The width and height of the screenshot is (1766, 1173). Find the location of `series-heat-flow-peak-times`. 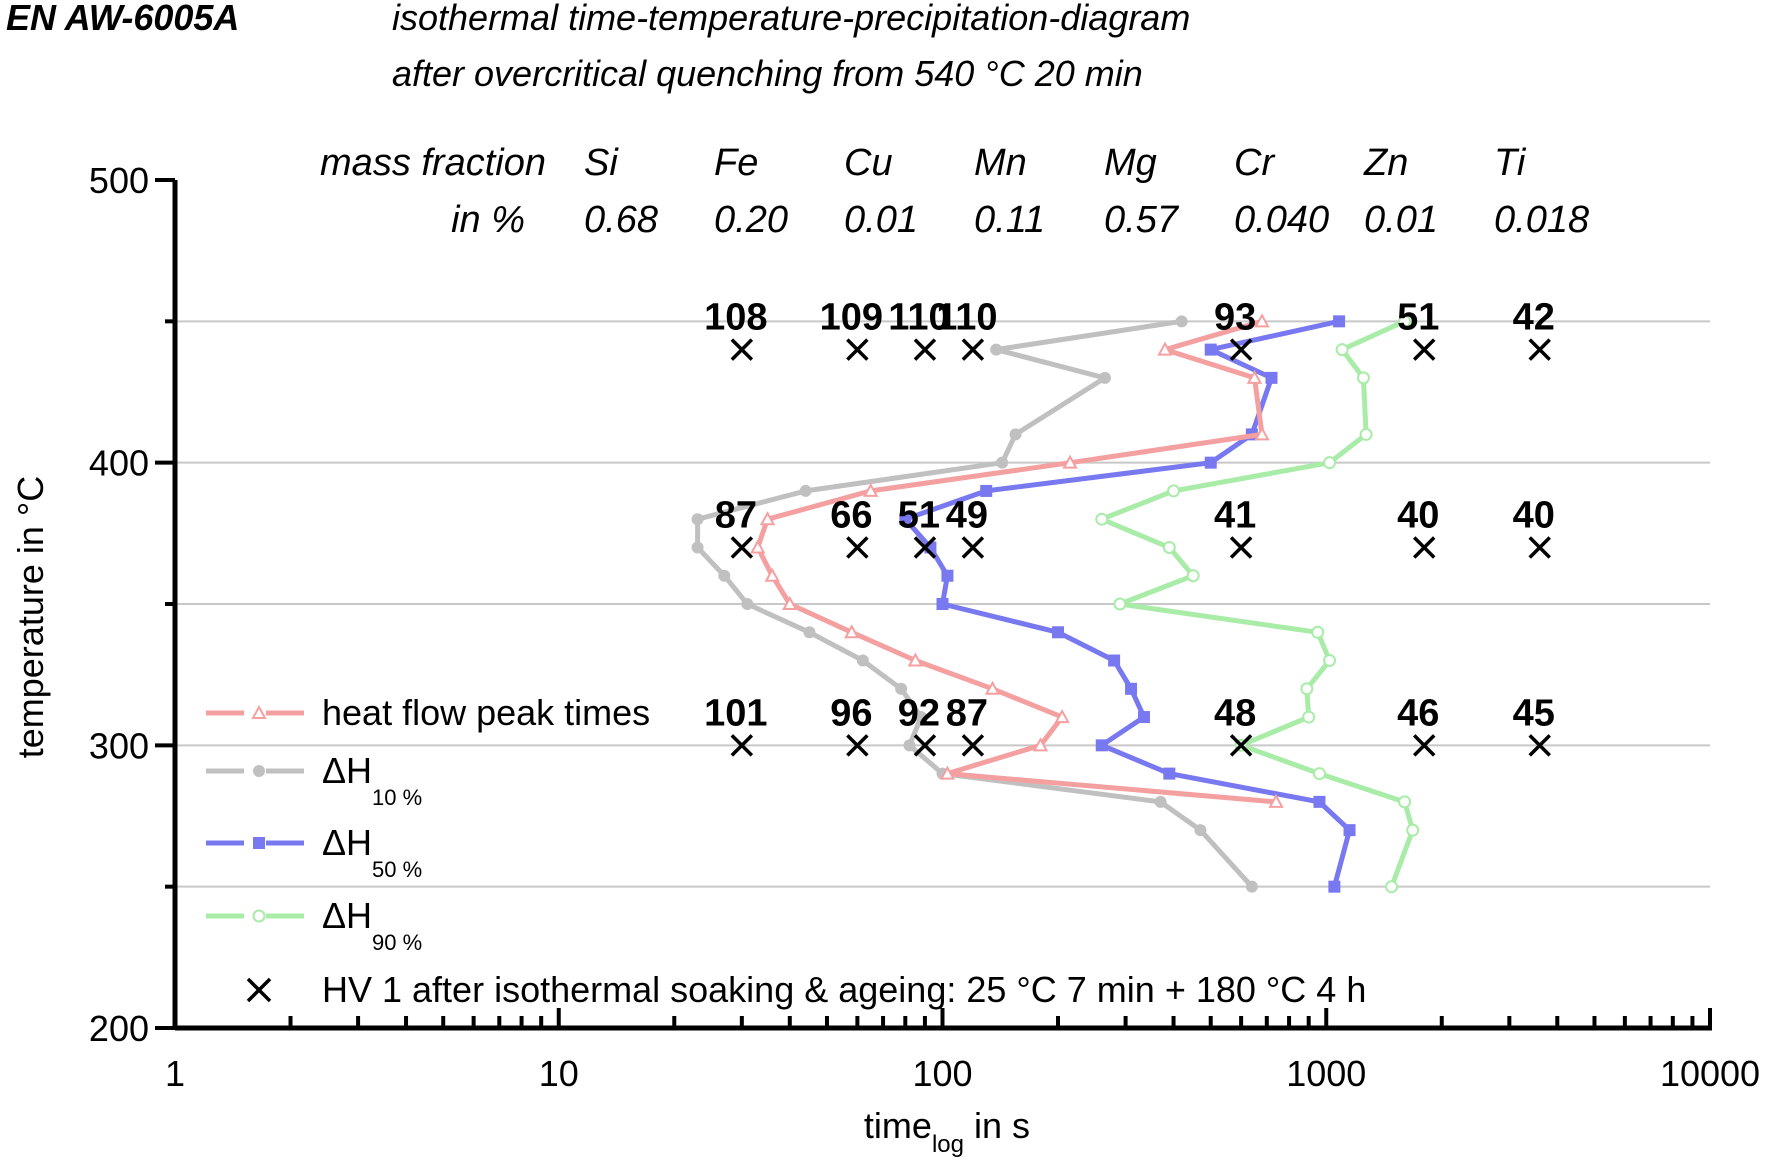

series-heat-flow-peak-times is located at coordinates (1017, 560).